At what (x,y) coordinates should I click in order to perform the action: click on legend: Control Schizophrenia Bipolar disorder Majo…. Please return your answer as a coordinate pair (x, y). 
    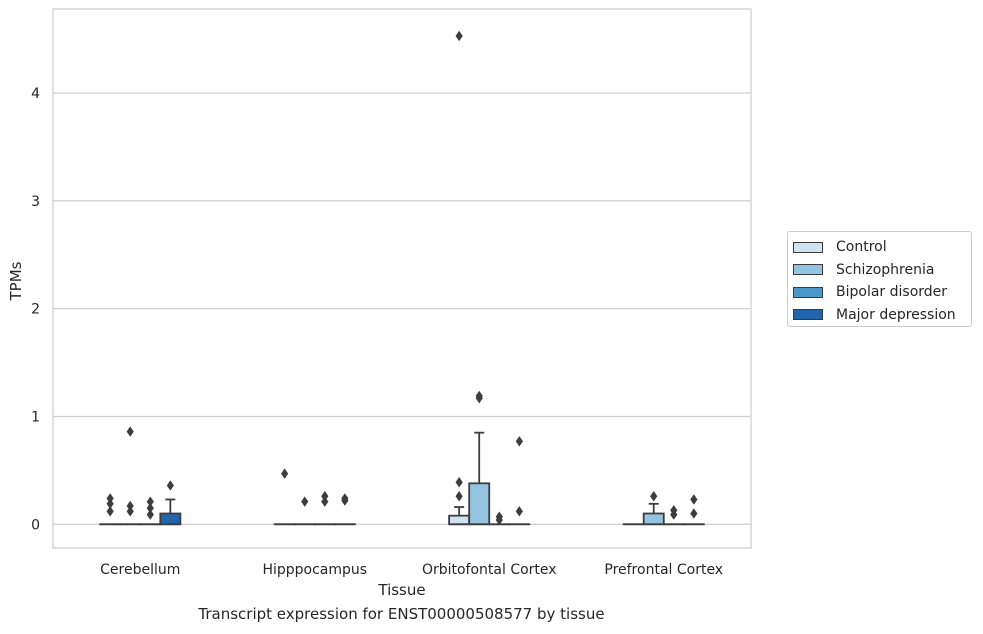
    Looking at the image, I should click on (879, 279).